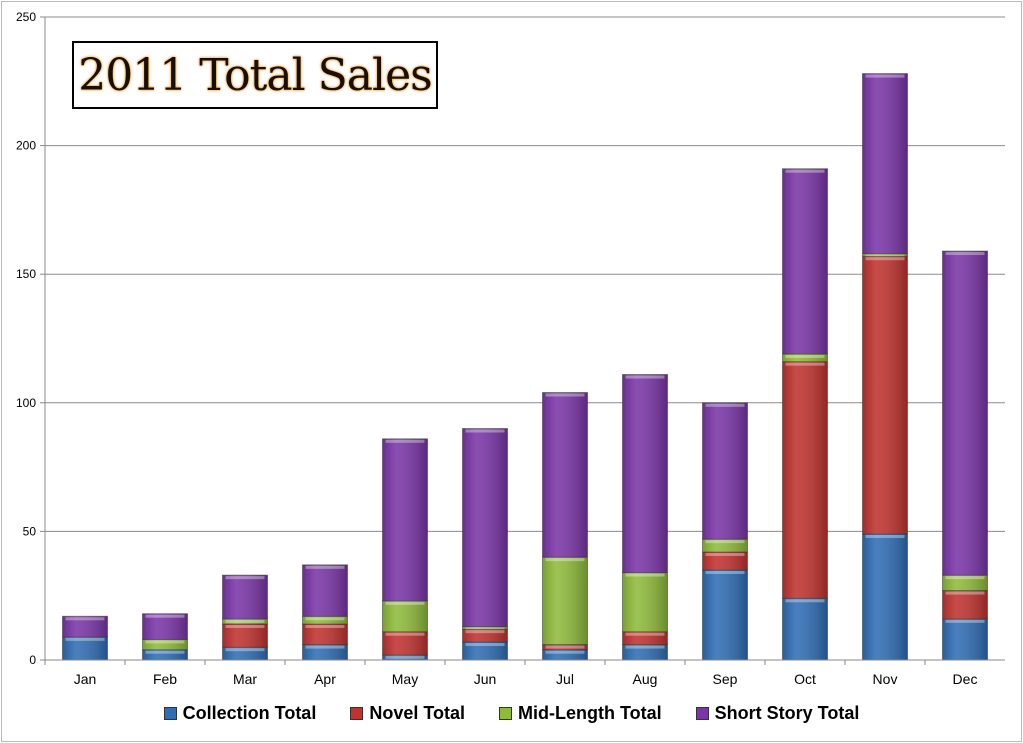 This screenshot has height=743, width=1023. Describe the element at coordinates (30, 531) in the screenshot. I see `y-tick-label: 50` at that location.